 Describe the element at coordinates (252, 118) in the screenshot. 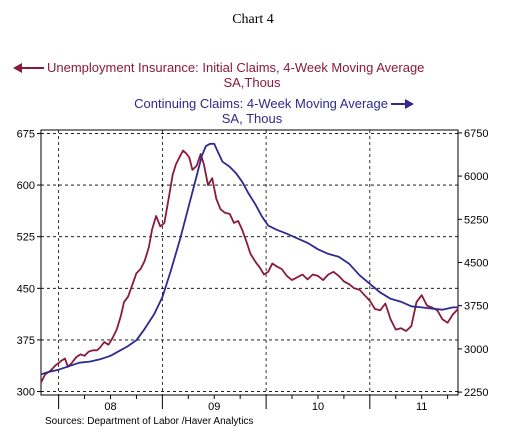

I see `right-series-label-line2: SA, Thous` at that location.